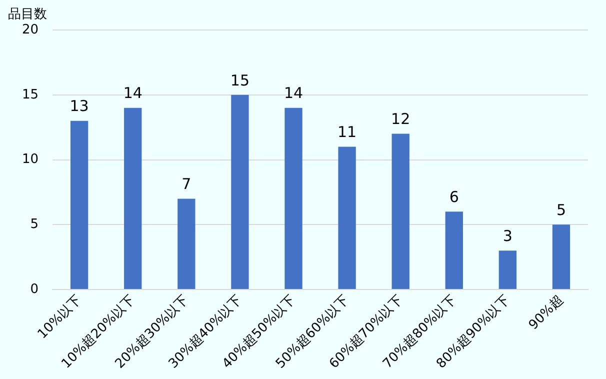  Describe the element at coordinates (30, 160) in the screenshot. I see `y-tick-label: 10` at that location.